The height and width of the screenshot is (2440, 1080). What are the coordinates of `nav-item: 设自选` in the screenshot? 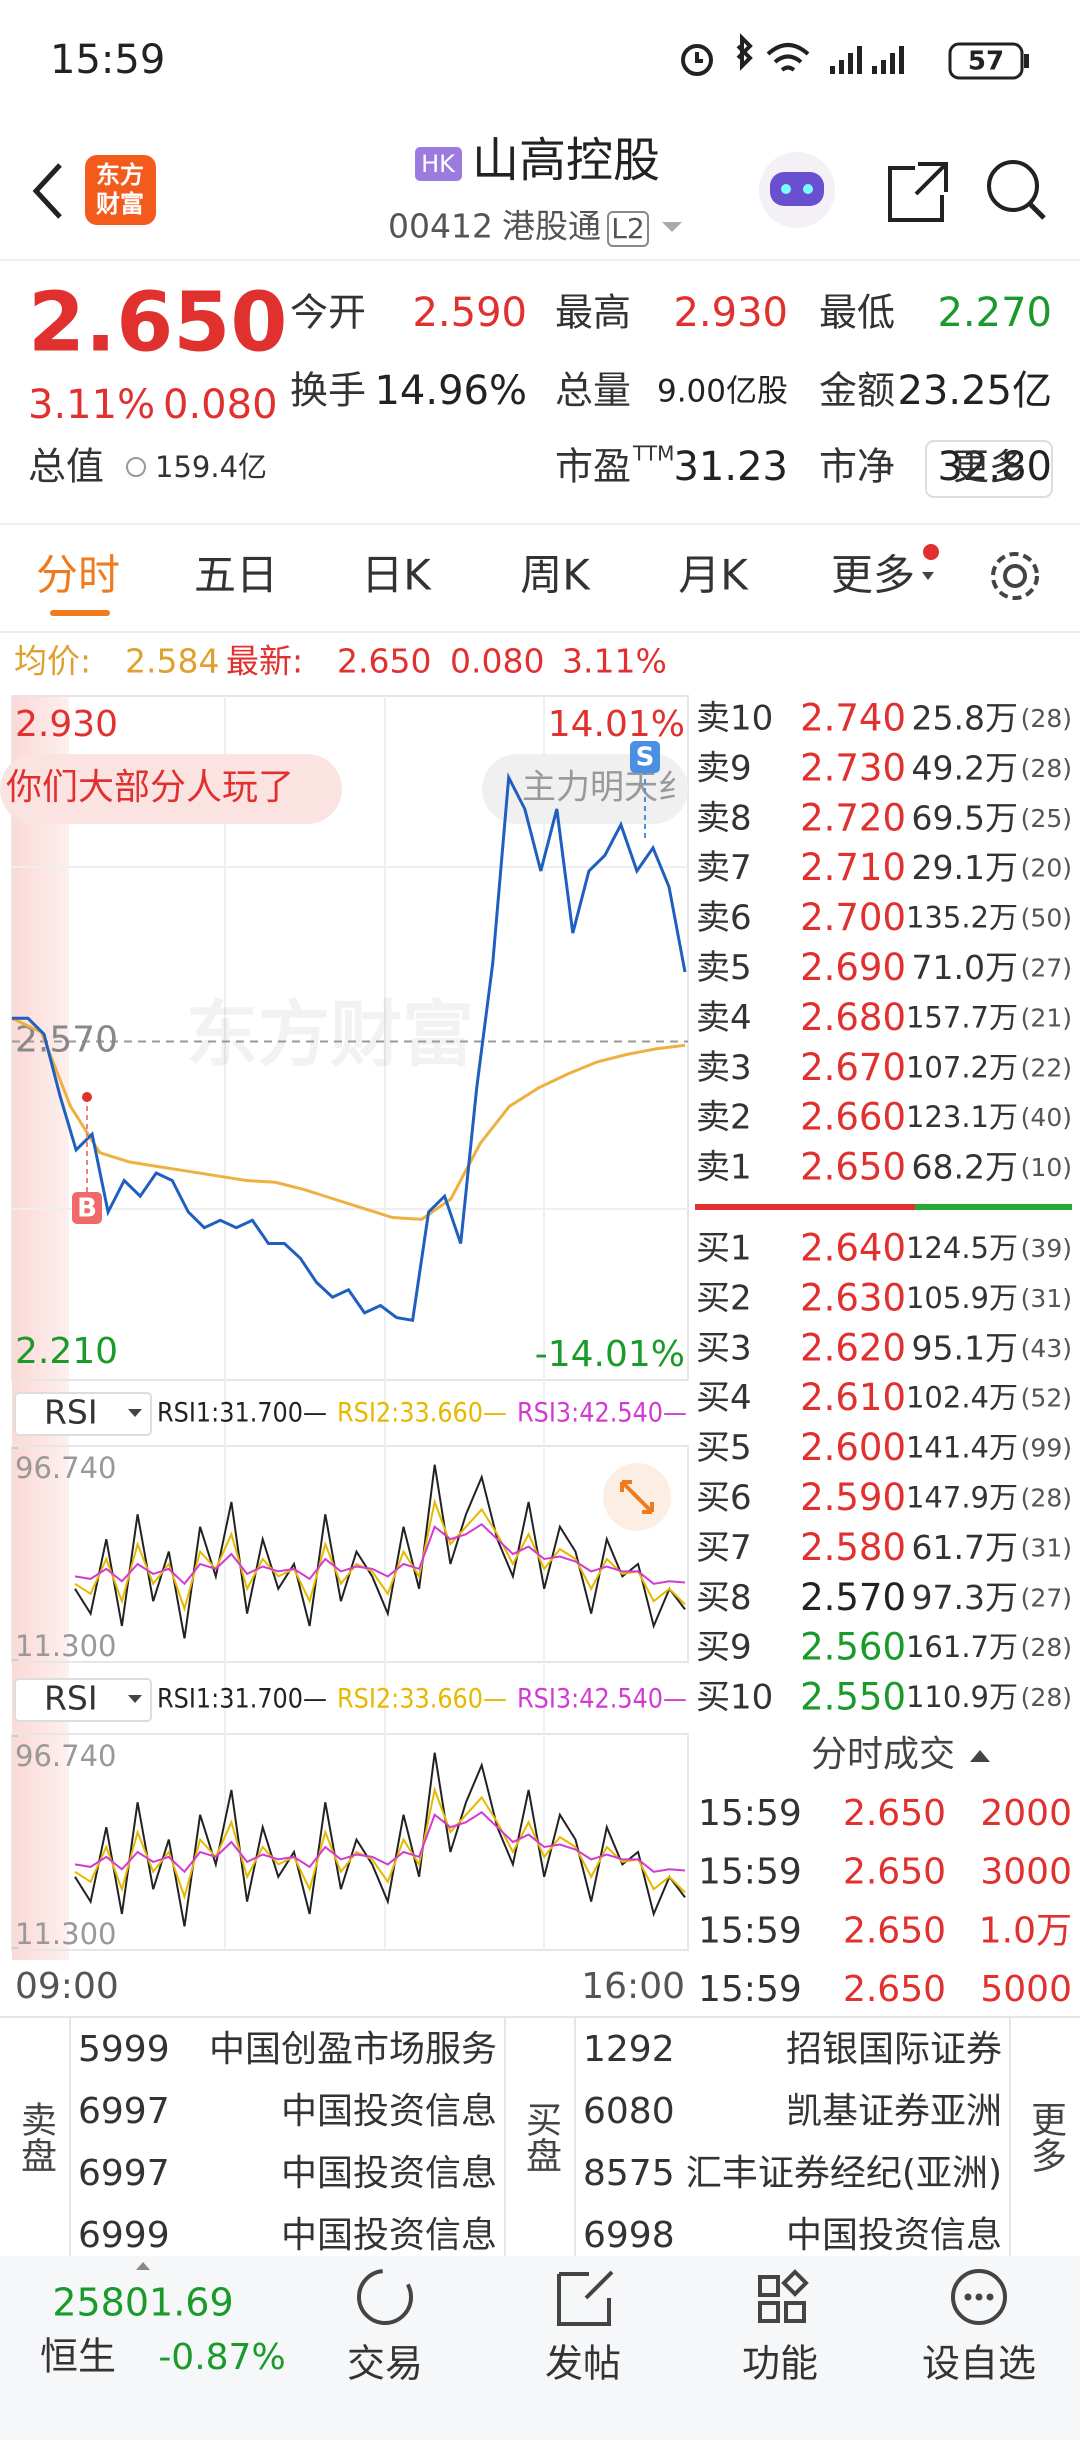 It's located at (979, 2364).